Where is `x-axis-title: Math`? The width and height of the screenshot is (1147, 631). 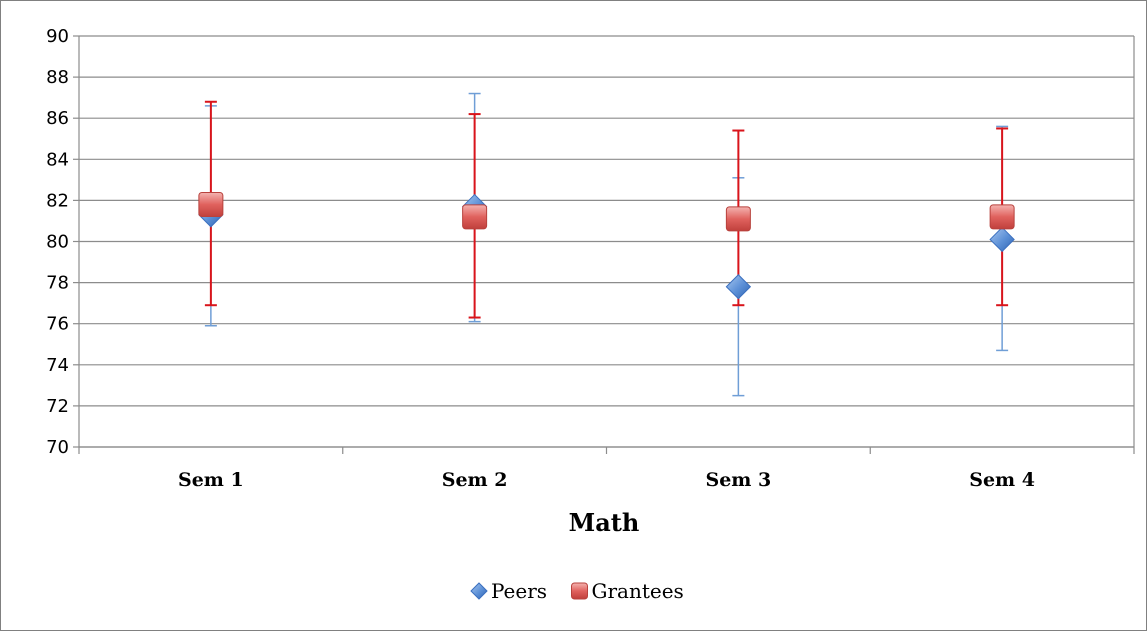 x-axis-title: Math is located at coordinates (604, 522).